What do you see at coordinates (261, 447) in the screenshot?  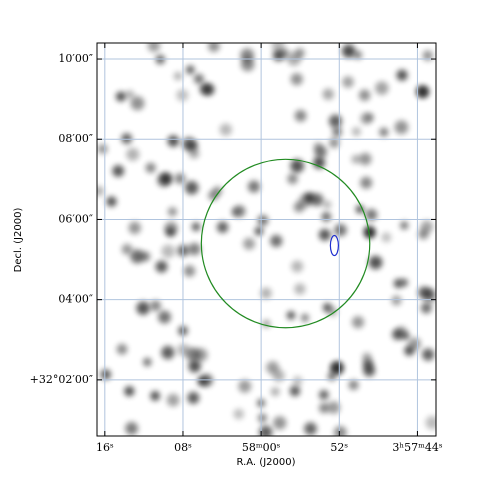 I see `x-tick-label: 58ᵐ00ˢ` at bounding box center [261, 447].